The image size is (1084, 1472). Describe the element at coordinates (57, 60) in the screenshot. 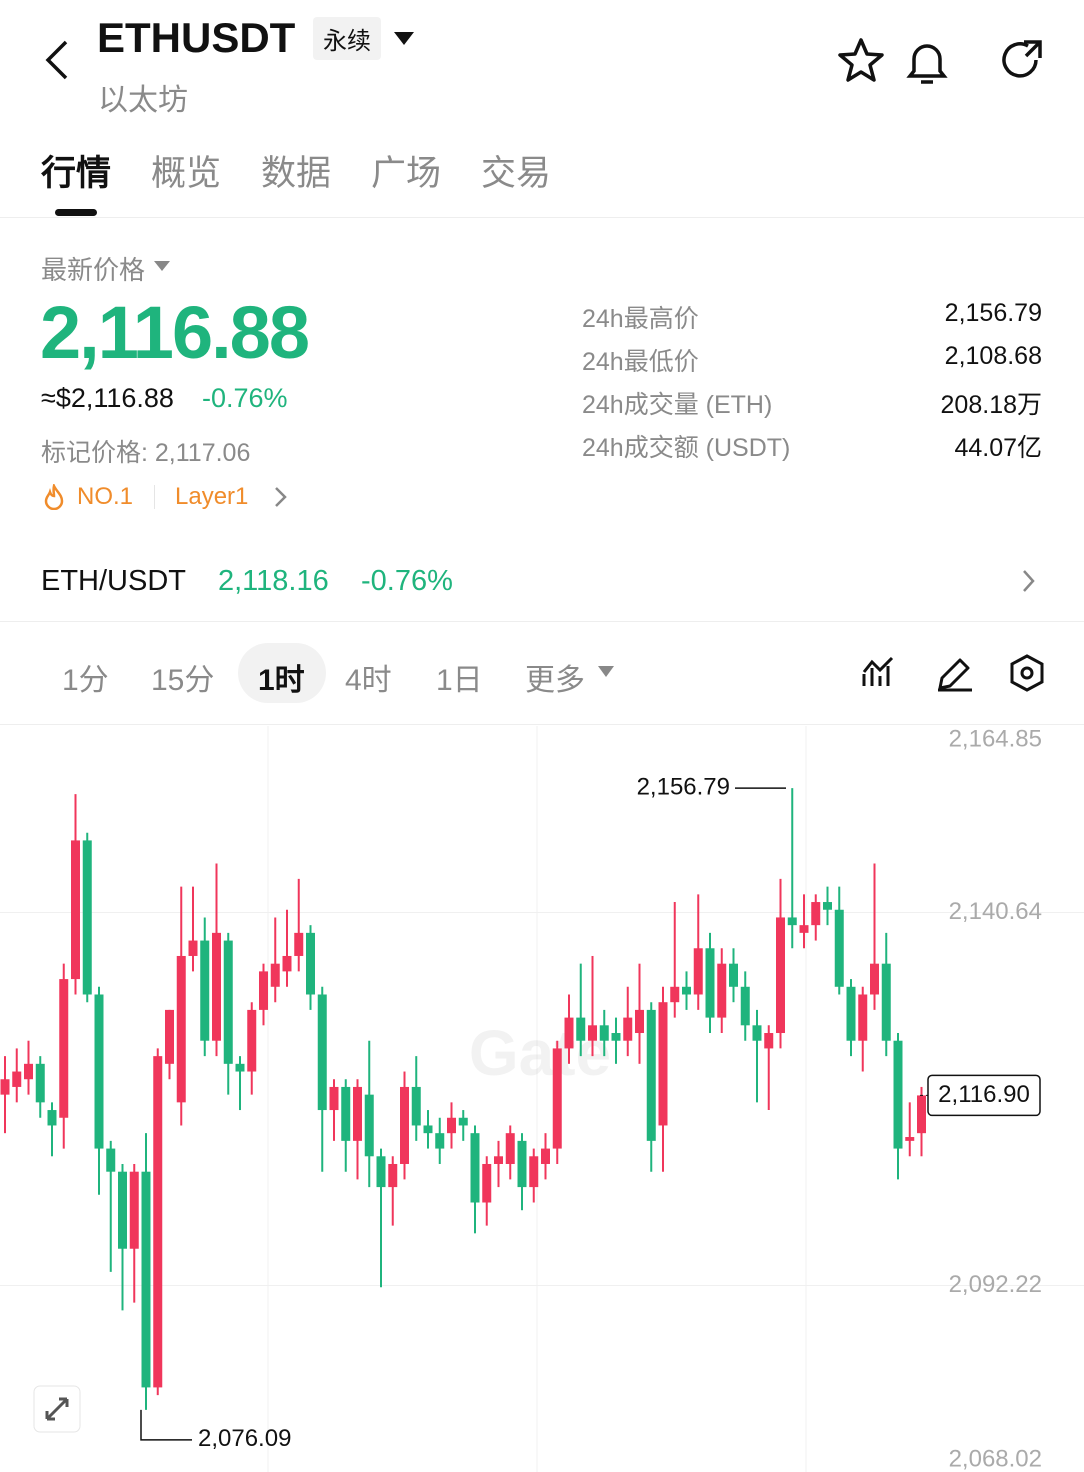

I see `back-icon` at that location.